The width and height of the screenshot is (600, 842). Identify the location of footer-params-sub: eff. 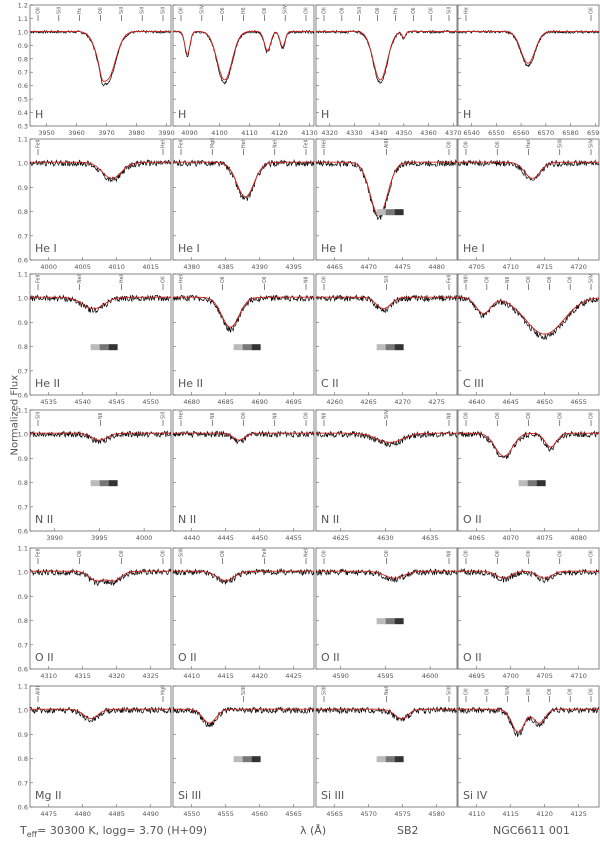
(32, 835).